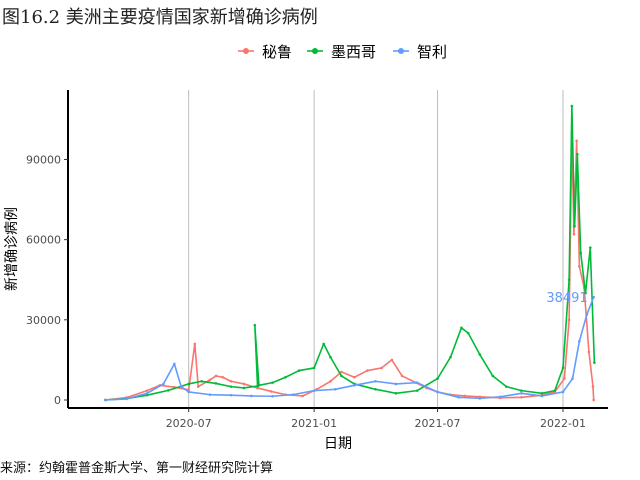  Describe the element at coordinates (189, 423) in the screenshot. I see `x-tick-label: 2020-07` at that location.